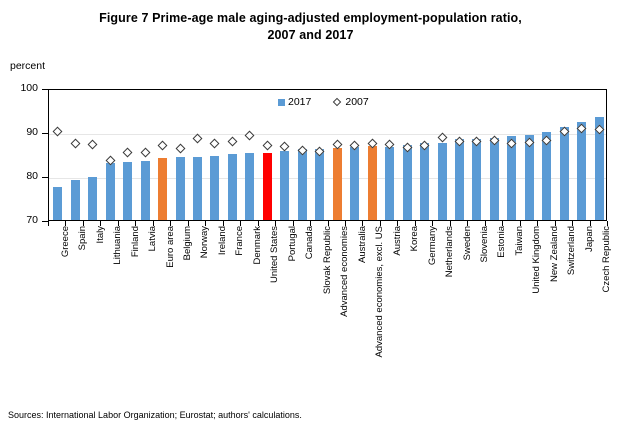 This screenshot has width=621, height=430. What do you see at coordinates (450, 252) in the screenshot?
I see `x-axis-label-netherlands: Netherlands` at bounding box center [450, 252].